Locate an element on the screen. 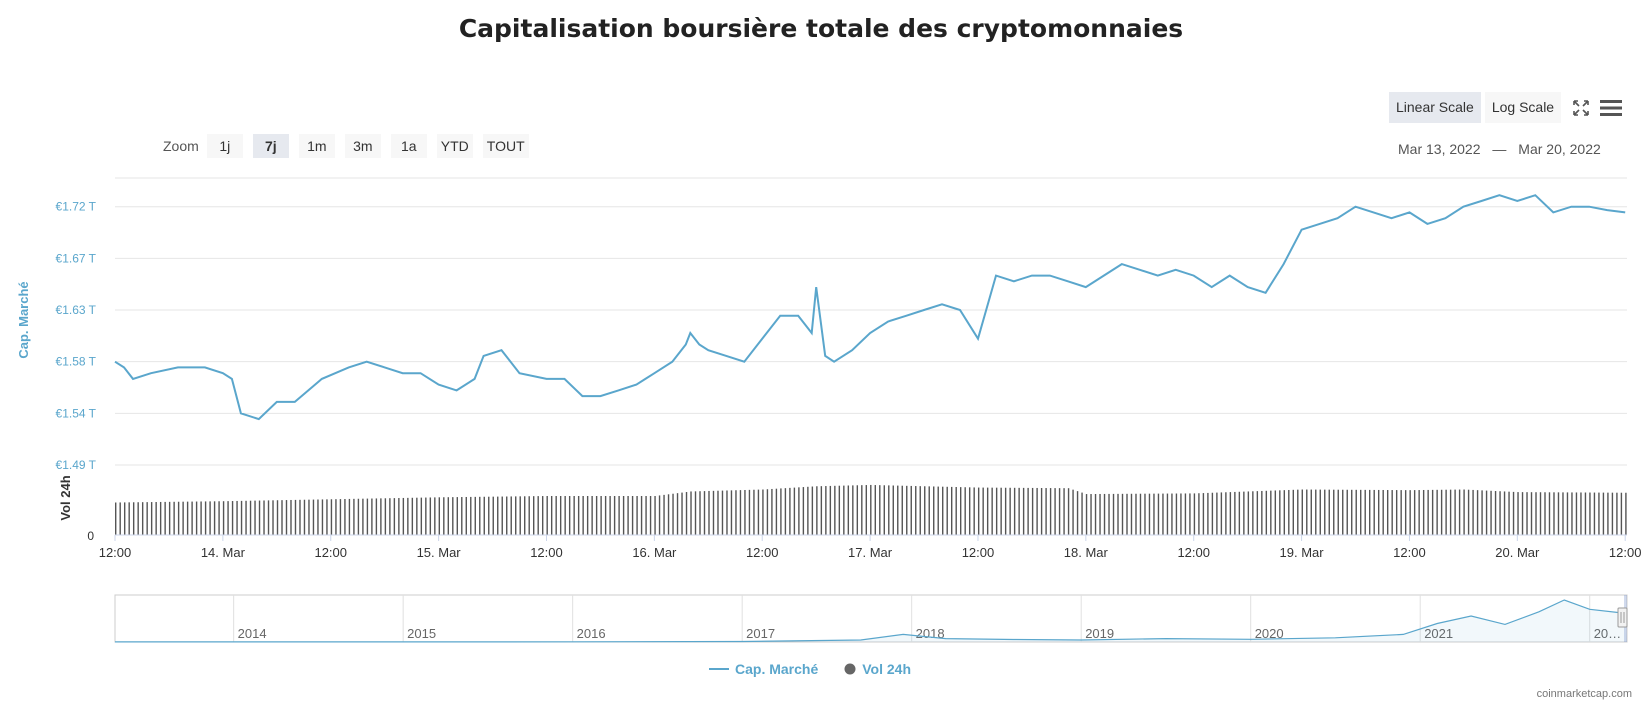 The width and height of the screenshot is (1642, 709). legend-item-cap: Cap. Marché is located at coordinates (763, 669).